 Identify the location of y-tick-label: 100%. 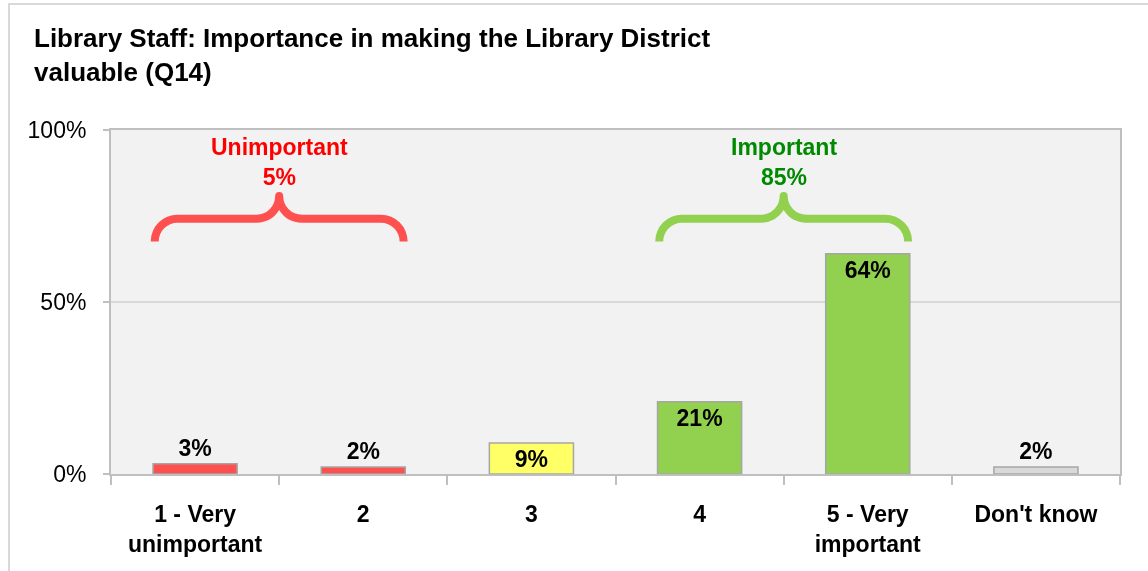
(57, 130).